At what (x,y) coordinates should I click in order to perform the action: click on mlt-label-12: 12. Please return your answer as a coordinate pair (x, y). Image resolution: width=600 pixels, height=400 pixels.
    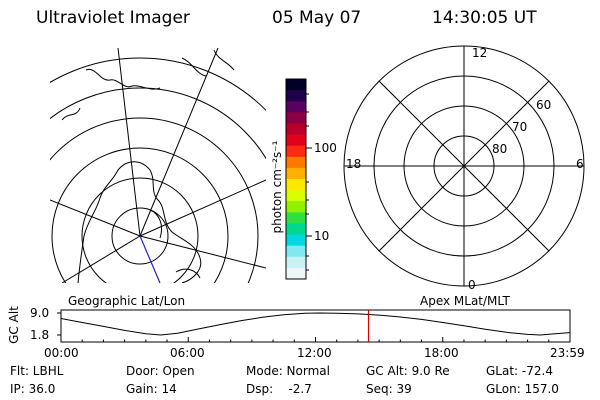
    Looking at the image, I should click on (480, 53).